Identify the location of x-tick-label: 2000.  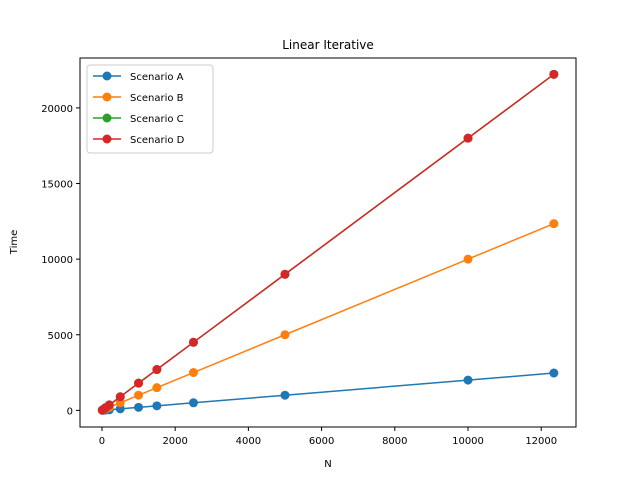
(174, 441).